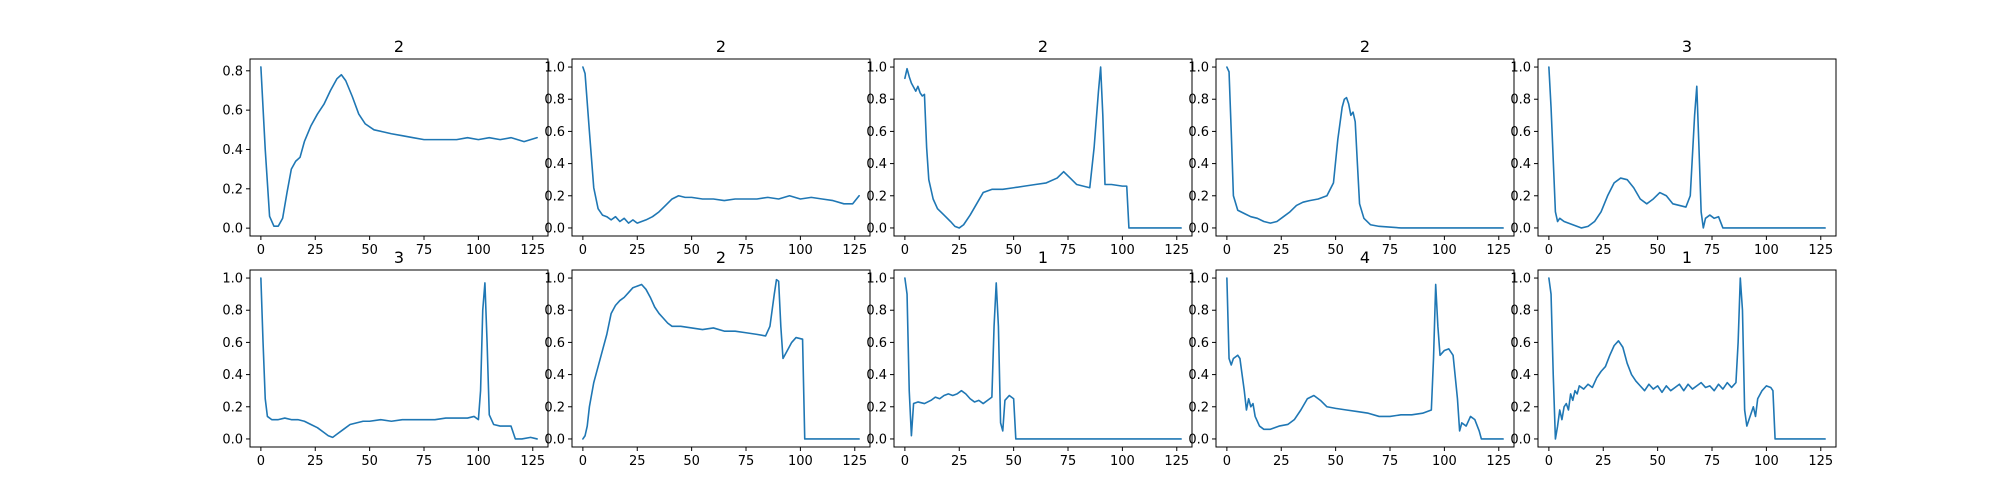 The height and width of the screenshot is (500, 2000). I want to click on subplot-2: 0 25 50 75 100 125 0.0 0.2 0.4 0.6 0.8 1.0 2, so click(707, 147).